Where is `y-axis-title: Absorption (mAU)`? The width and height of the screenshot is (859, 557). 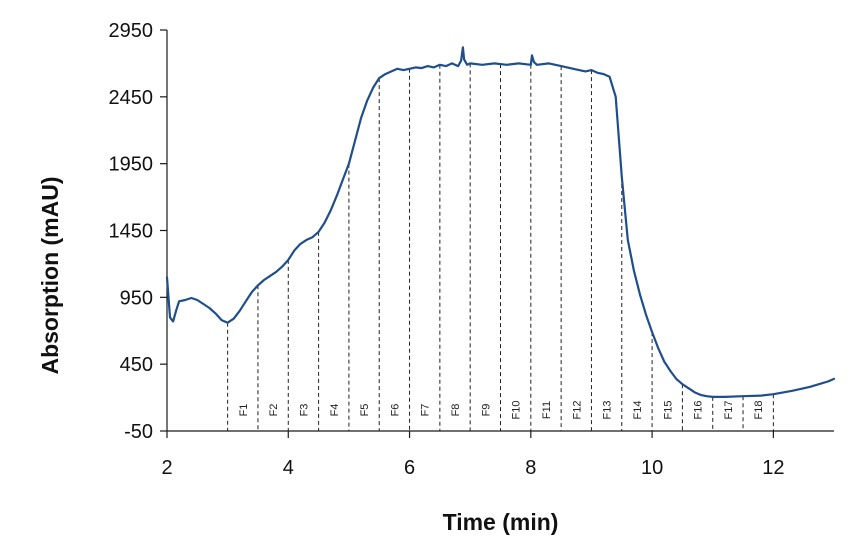
y-axis-title: Absorption (mAU) is located at coordinates (50, 275).